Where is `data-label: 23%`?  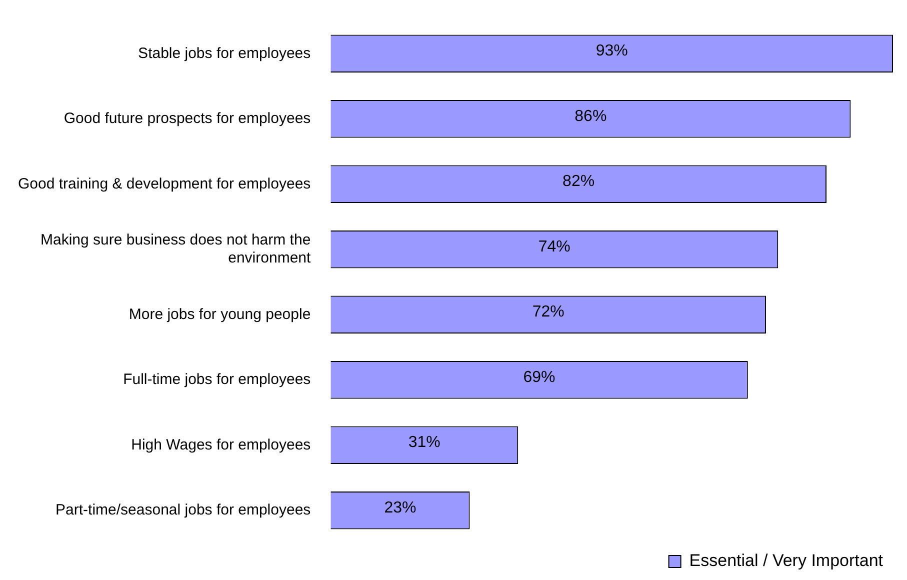
data-label: 23% is located at coordinates (400, 507).